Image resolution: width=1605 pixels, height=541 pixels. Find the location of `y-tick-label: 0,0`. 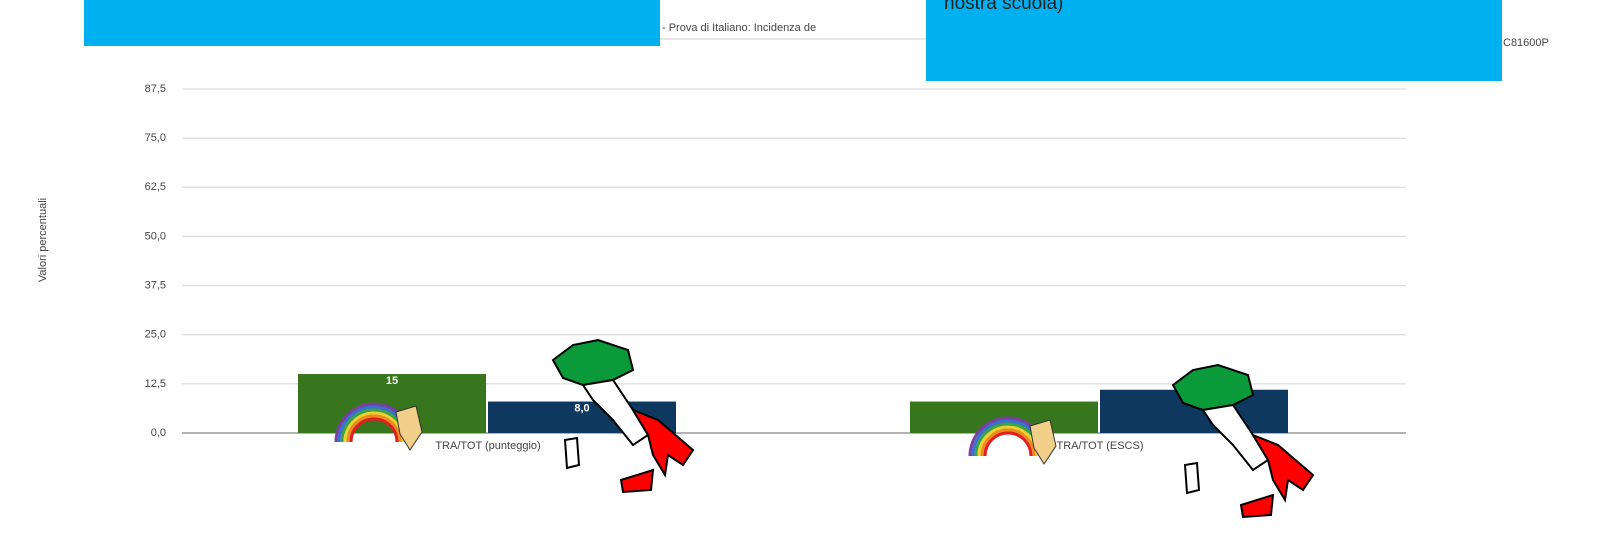

y-tick-label: 0,0 is located at coordinates (158, 433).